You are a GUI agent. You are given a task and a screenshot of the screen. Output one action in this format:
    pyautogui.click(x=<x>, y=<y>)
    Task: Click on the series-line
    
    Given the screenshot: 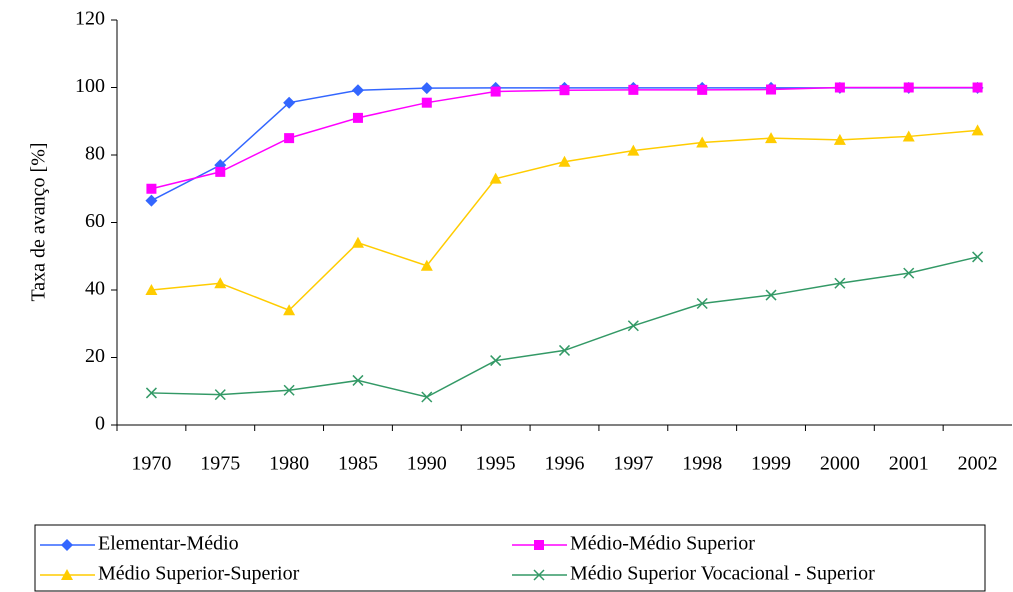 What is the action you would take?
    pyautogui.click(x=564, y=138)
    